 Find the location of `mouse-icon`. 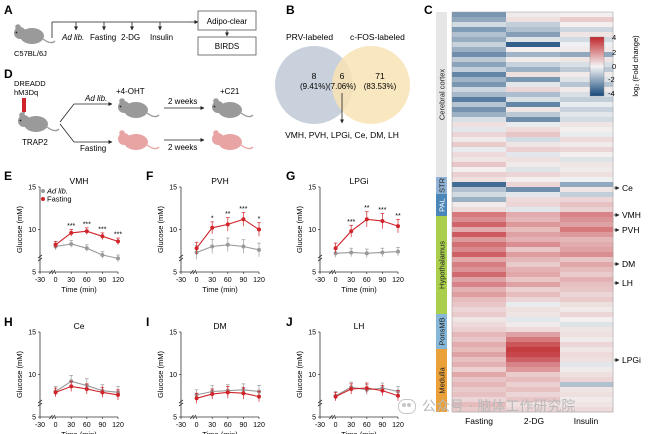

mouse-icon is located at coordinates (34, 34).